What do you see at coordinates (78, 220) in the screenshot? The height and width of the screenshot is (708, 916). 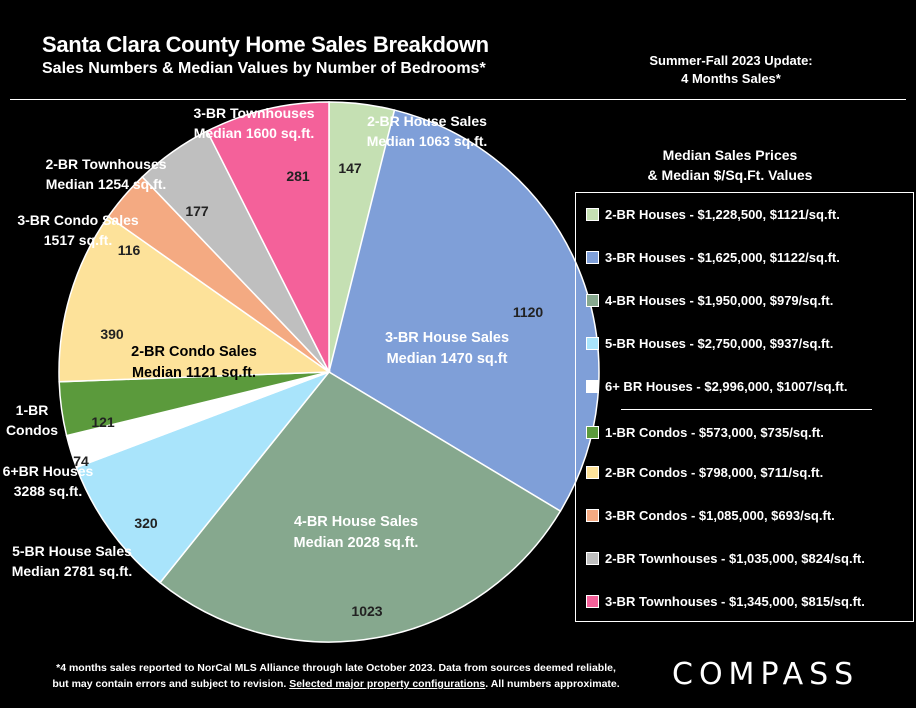 I see `slice-category-label: 3-BR Condo Sales` at bounding box center [78, 220].